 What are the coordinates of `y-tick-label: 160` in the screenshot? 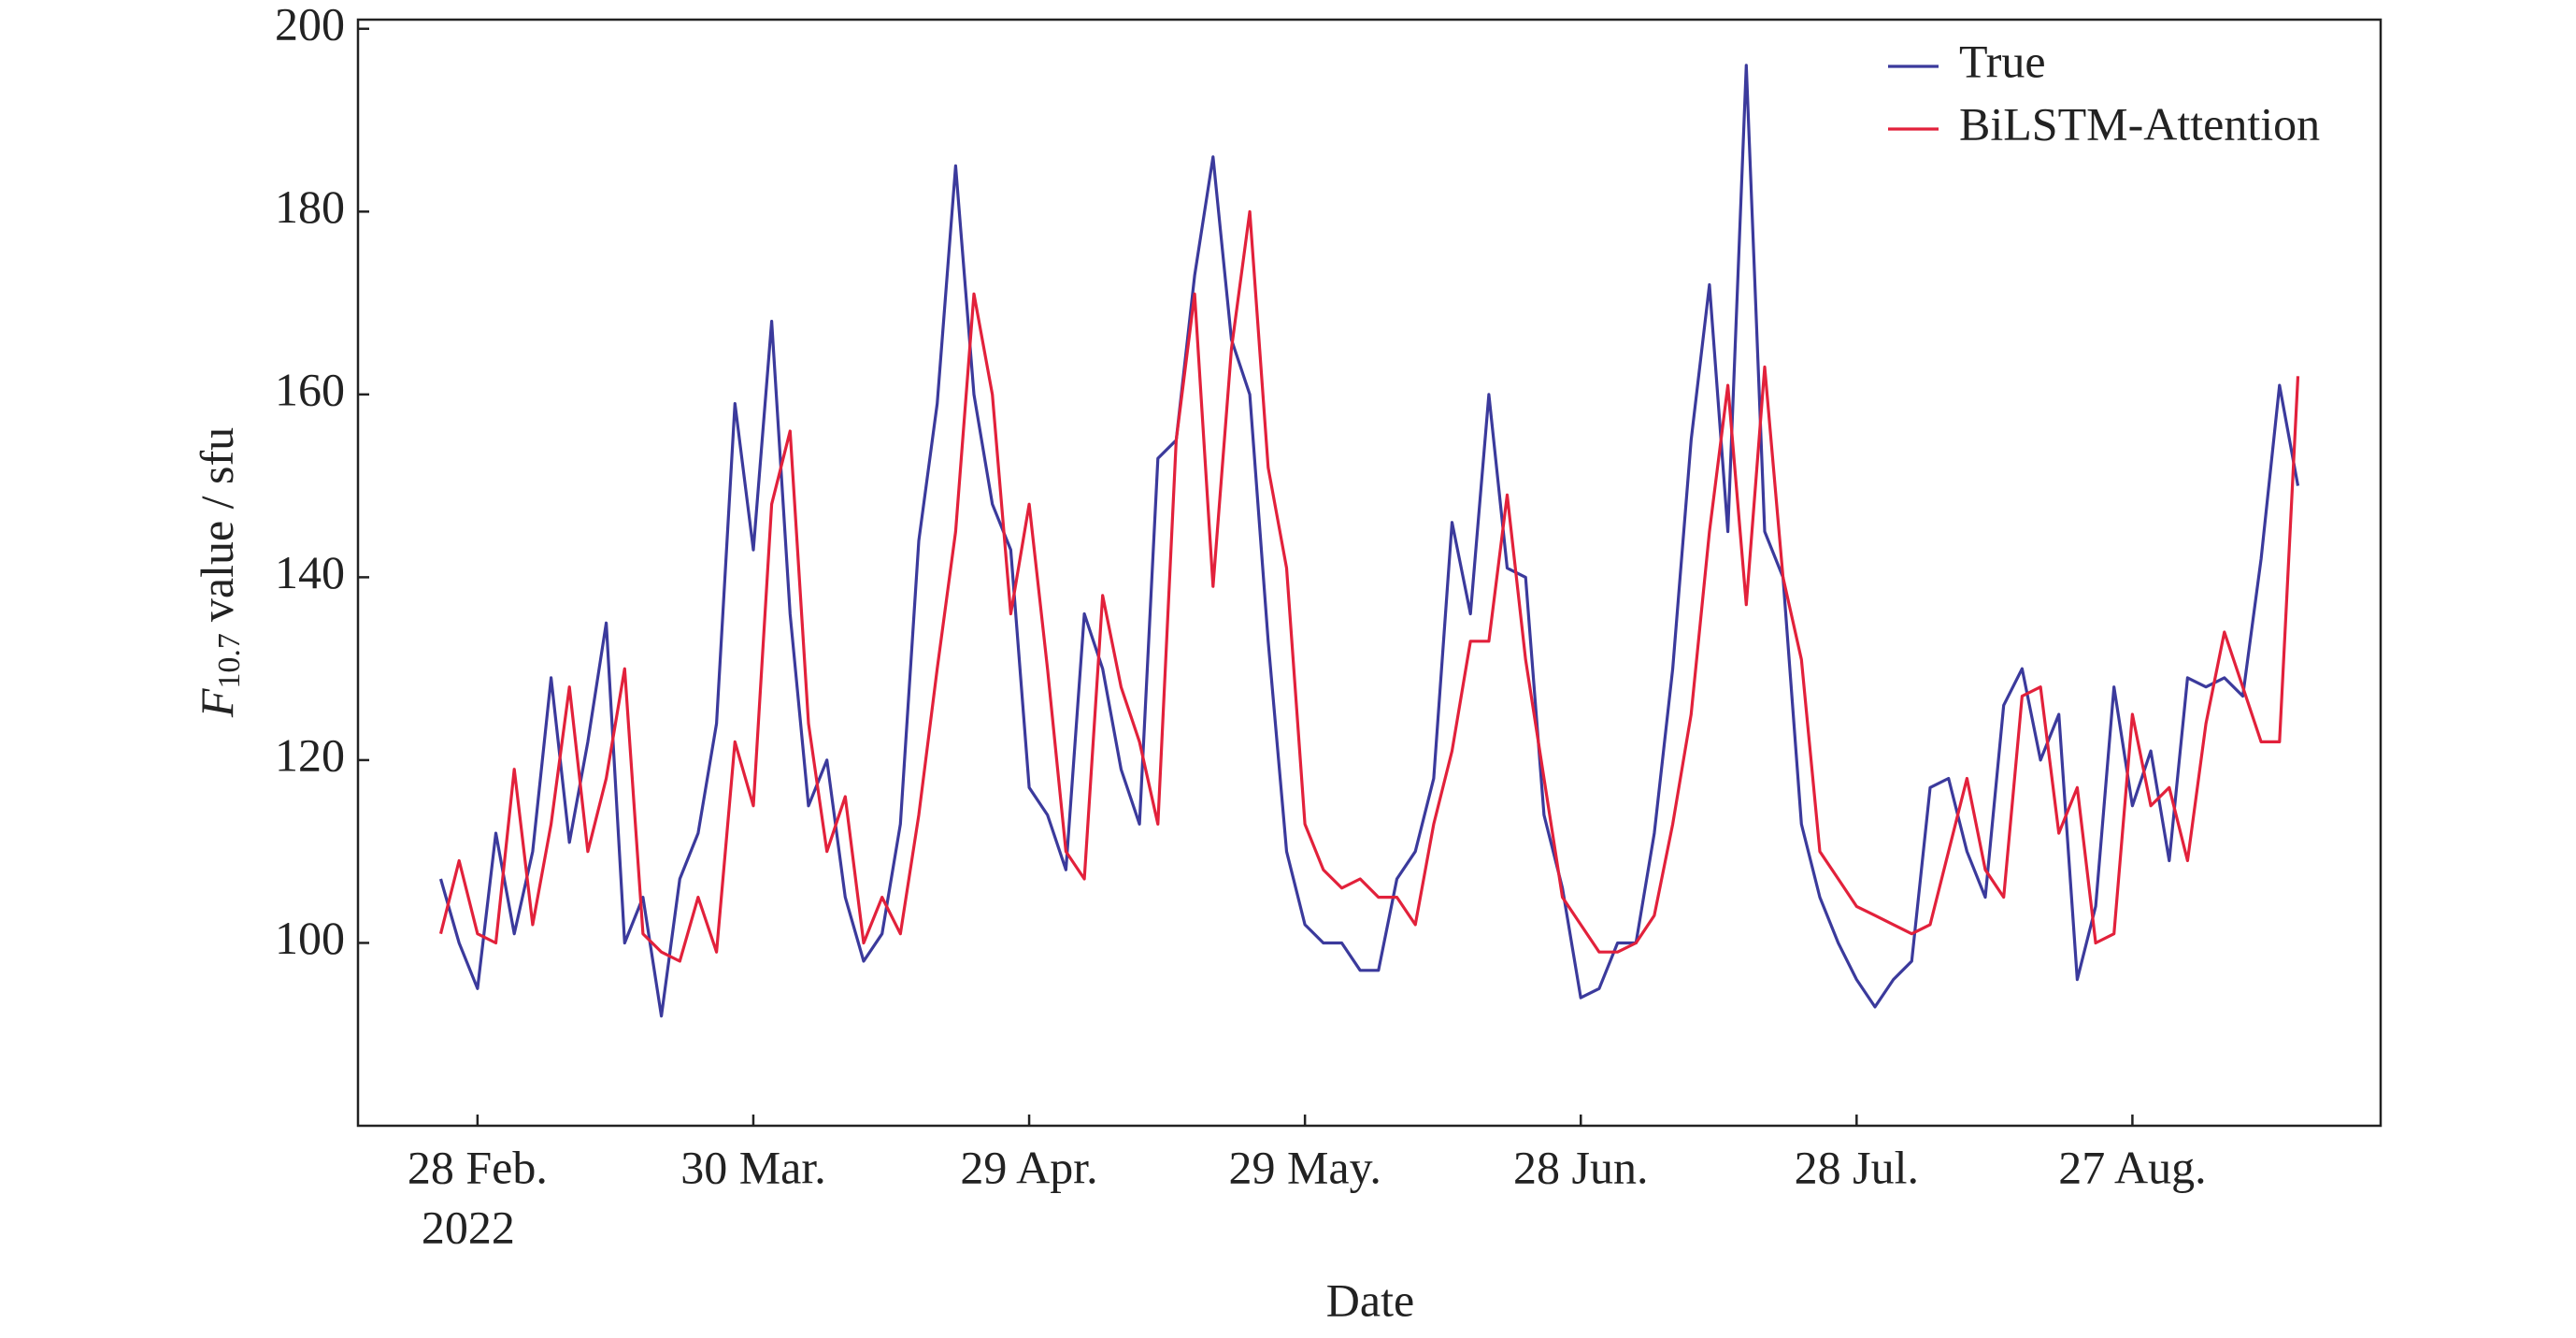 It's located at (310, 389).